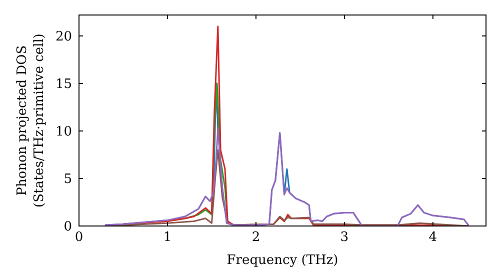 This screenshot has width=500, height=280. Describe the element at coordinates (68, 180) in the screenshot. I see `y-tick-label: 5` at that location.